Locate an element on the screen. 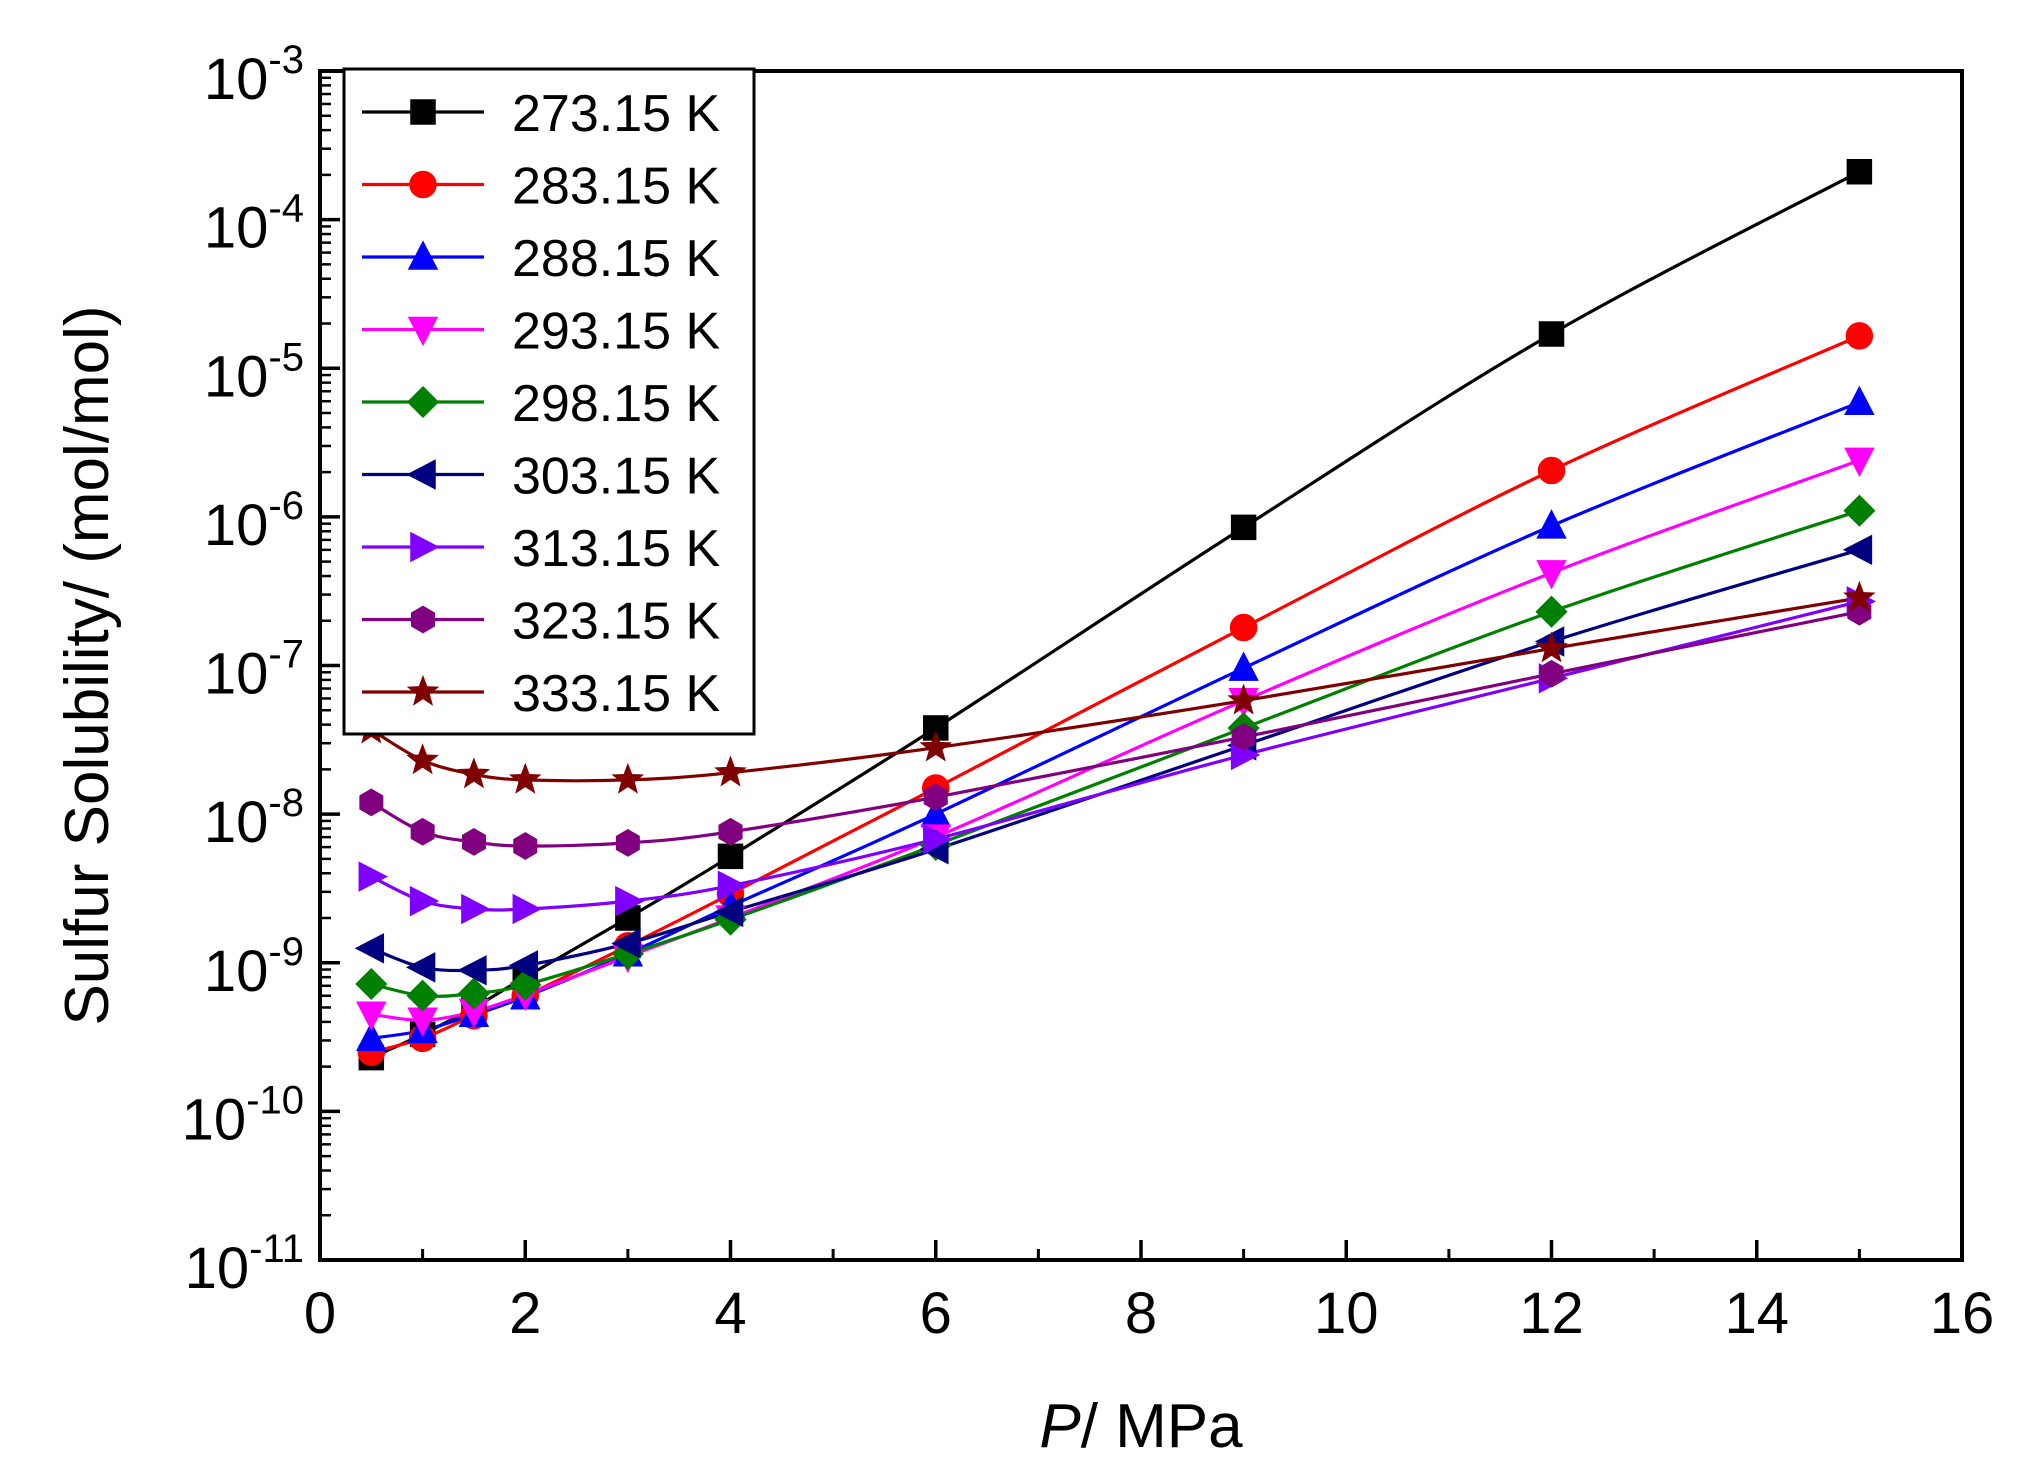 This screenshot has width=2030, height=1484. x-axis-title-unit: / MPa is located at coordinates (1162, 1426).